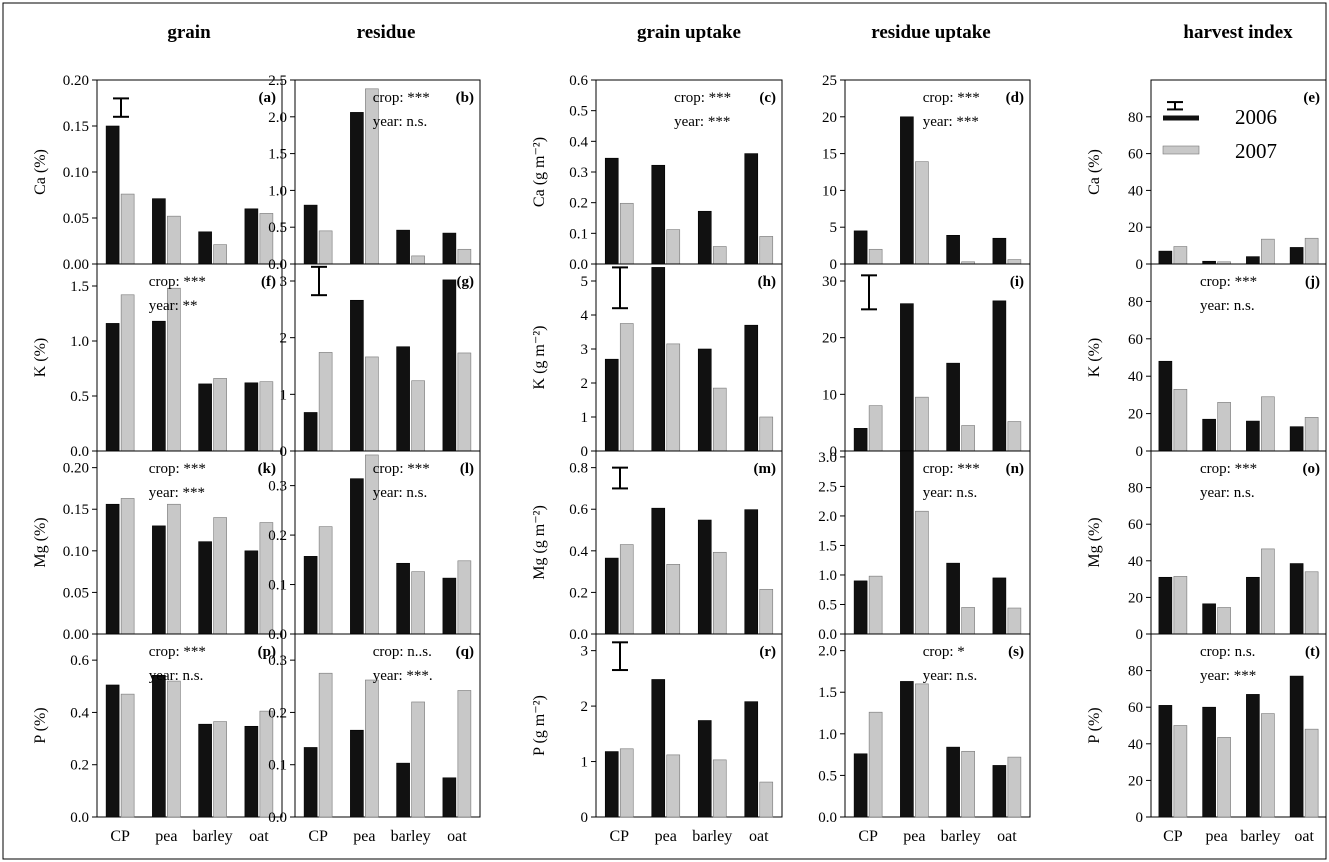 Image resolution: width=1329 pixels, height=862 pixels. I want to click on y-tick-label: 0.15, so click(76, 127).